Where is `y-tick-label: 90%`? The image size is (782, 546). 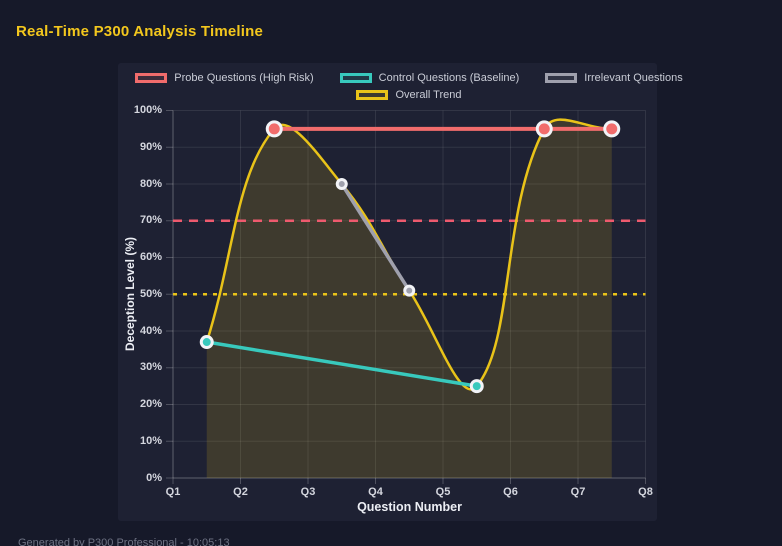
y-tick-label: 90% is located at coordinates (150, 146).